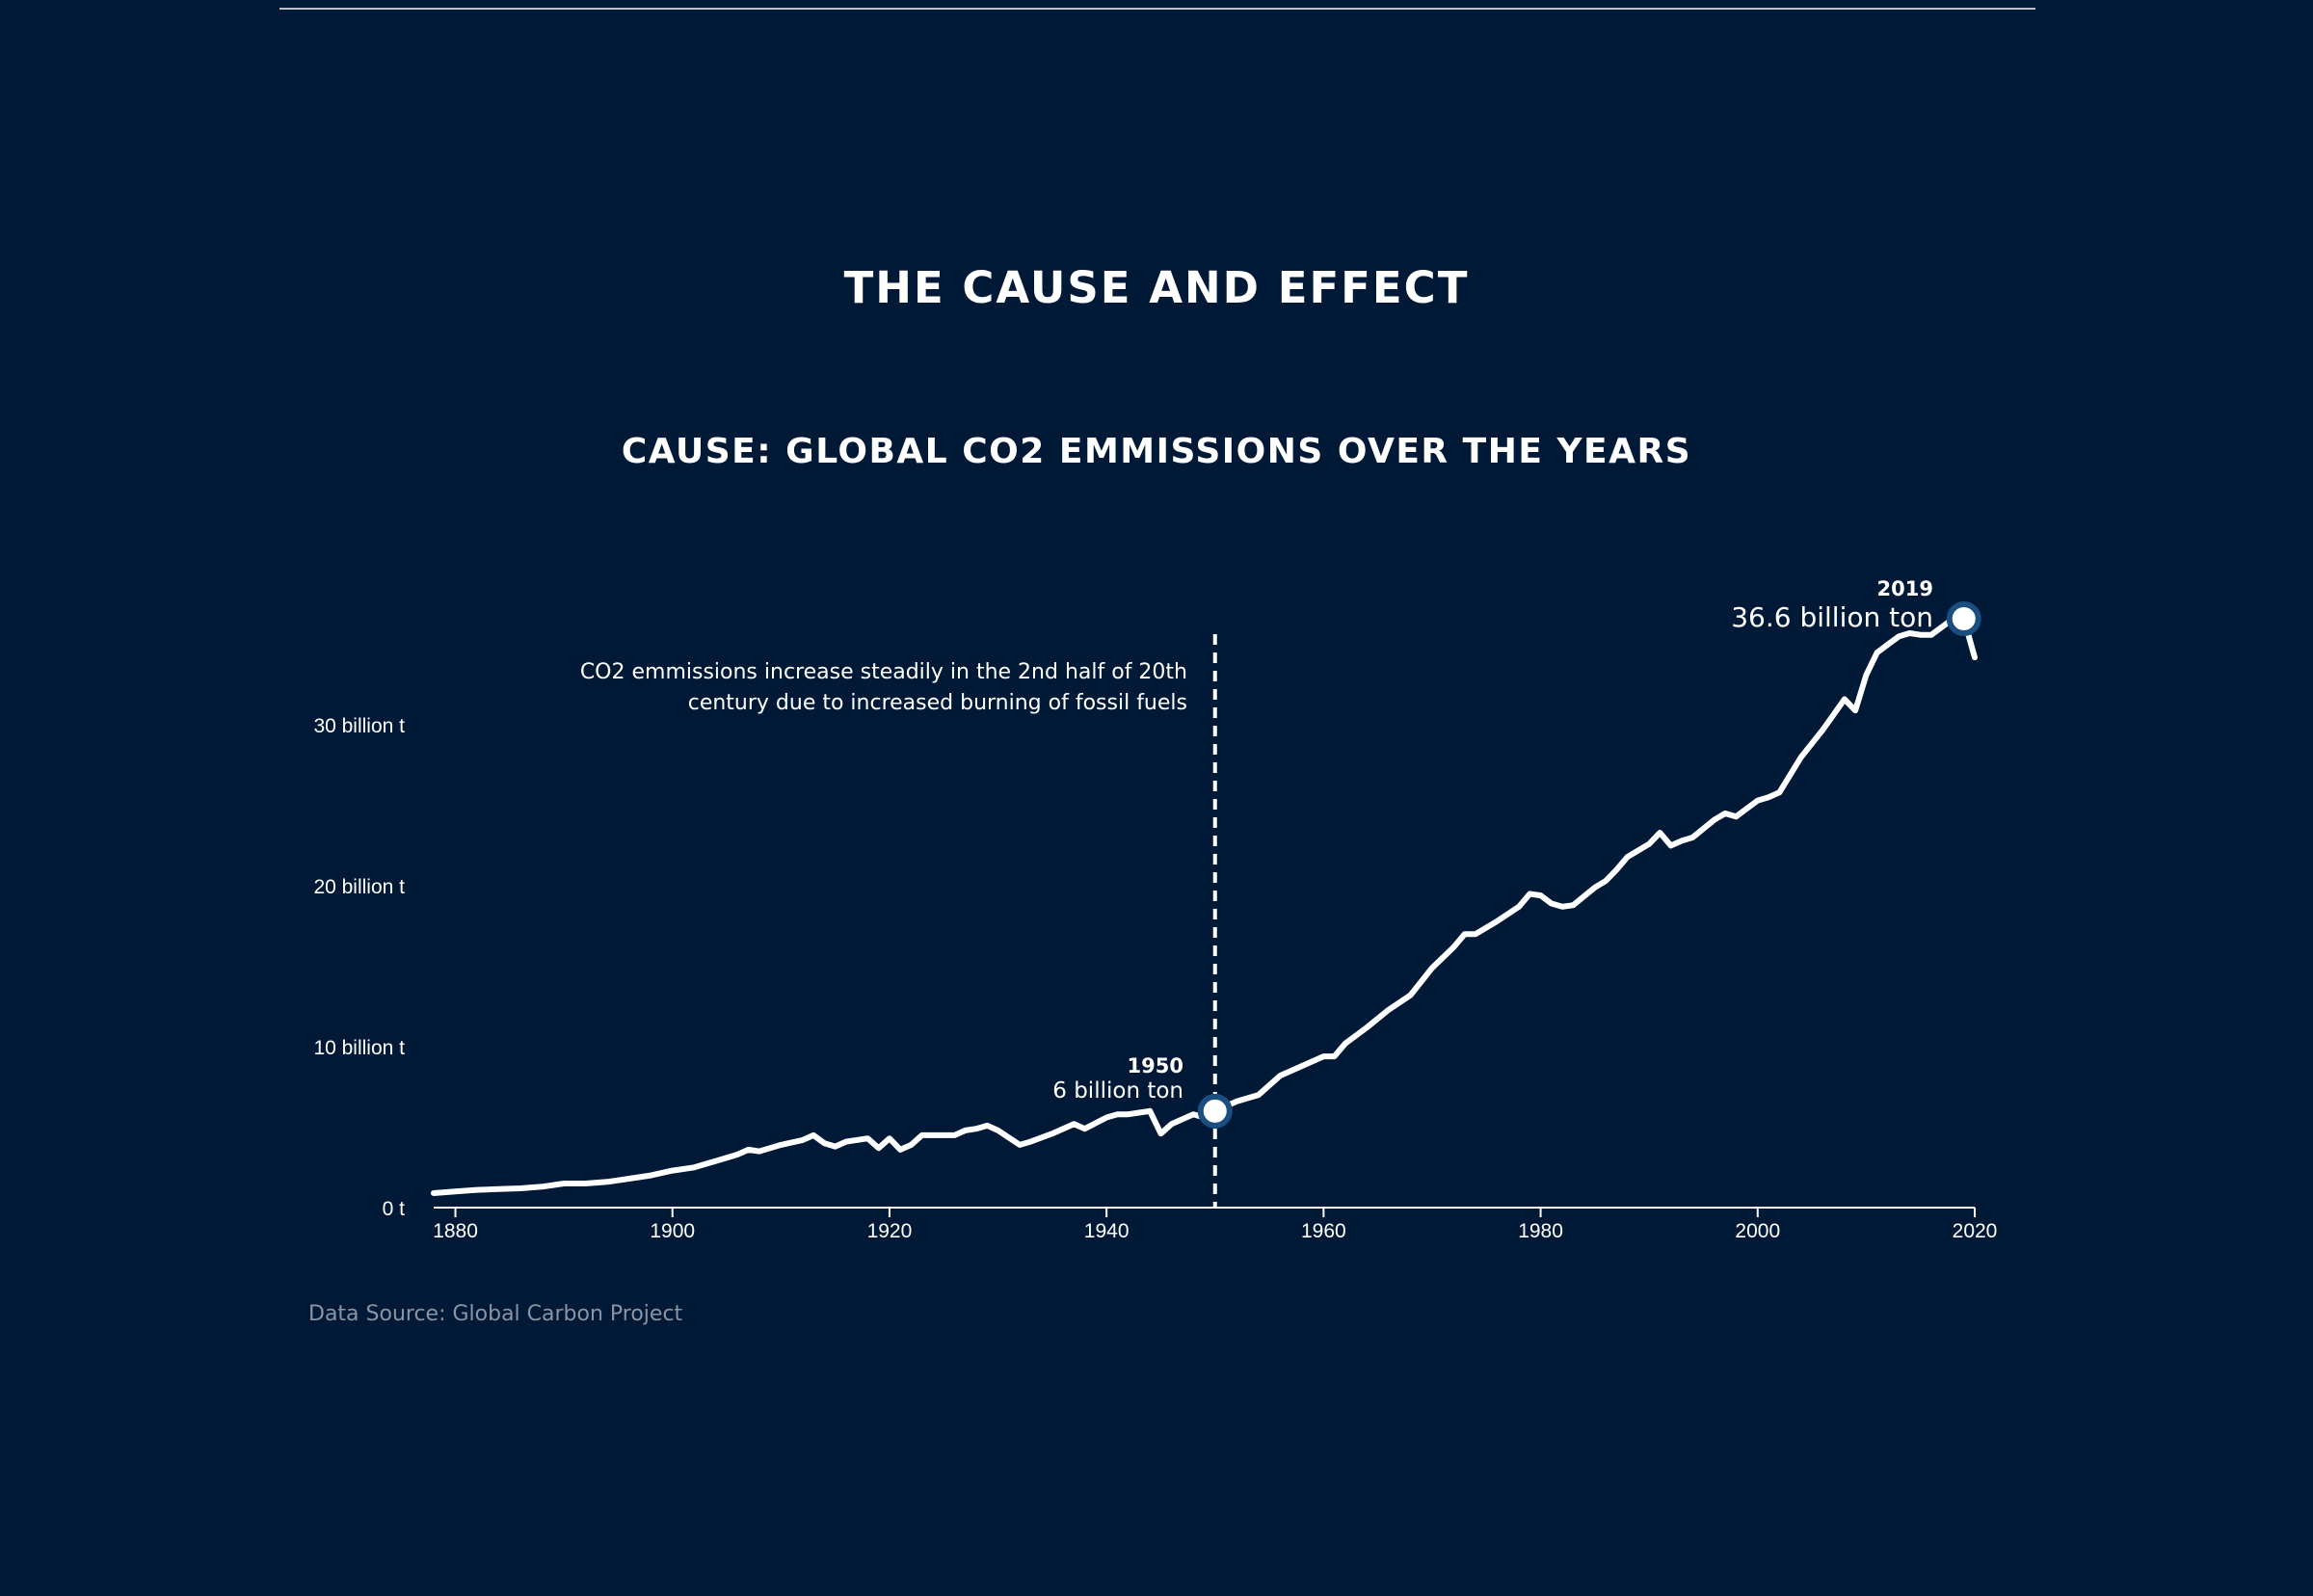 The image size is (2313, 1596). I want to click on top-divider, so click(1157, 9).